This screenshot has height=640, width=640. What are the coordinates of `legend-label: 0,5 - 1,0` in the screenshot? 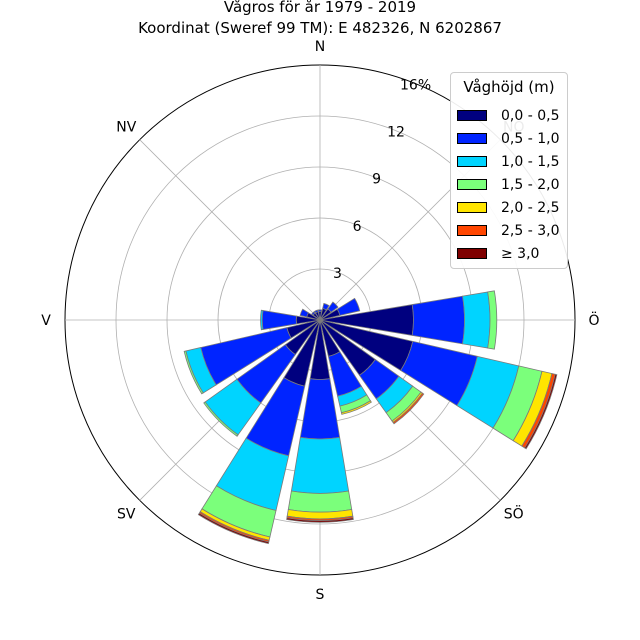 It's located at (530, 139).